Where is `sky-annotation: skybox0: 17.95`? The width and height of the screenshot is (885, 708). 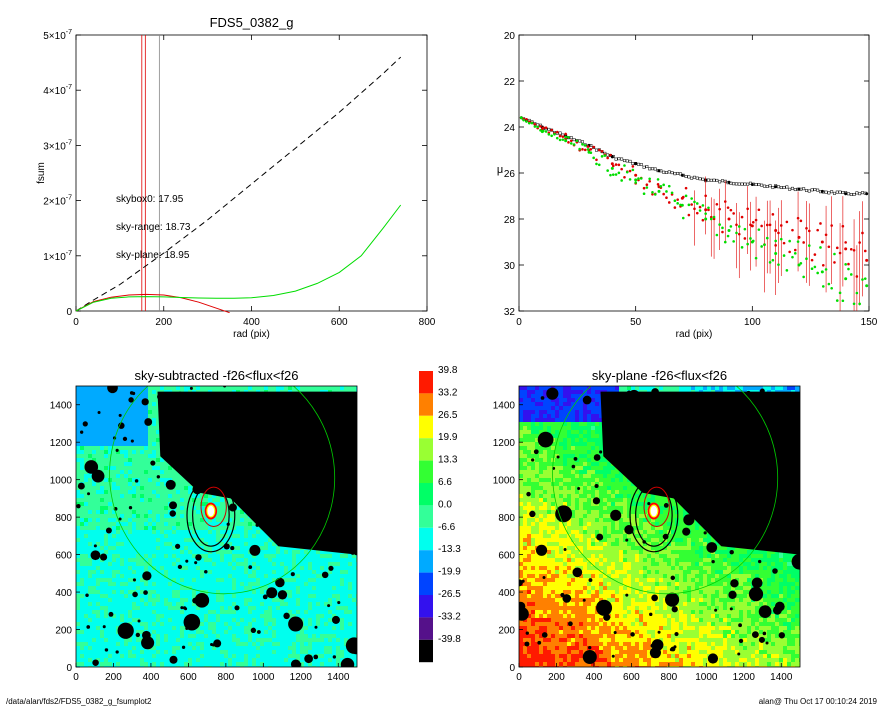 sky-annotation: skybox0: 17.95 is located at coordinates (150, 199).